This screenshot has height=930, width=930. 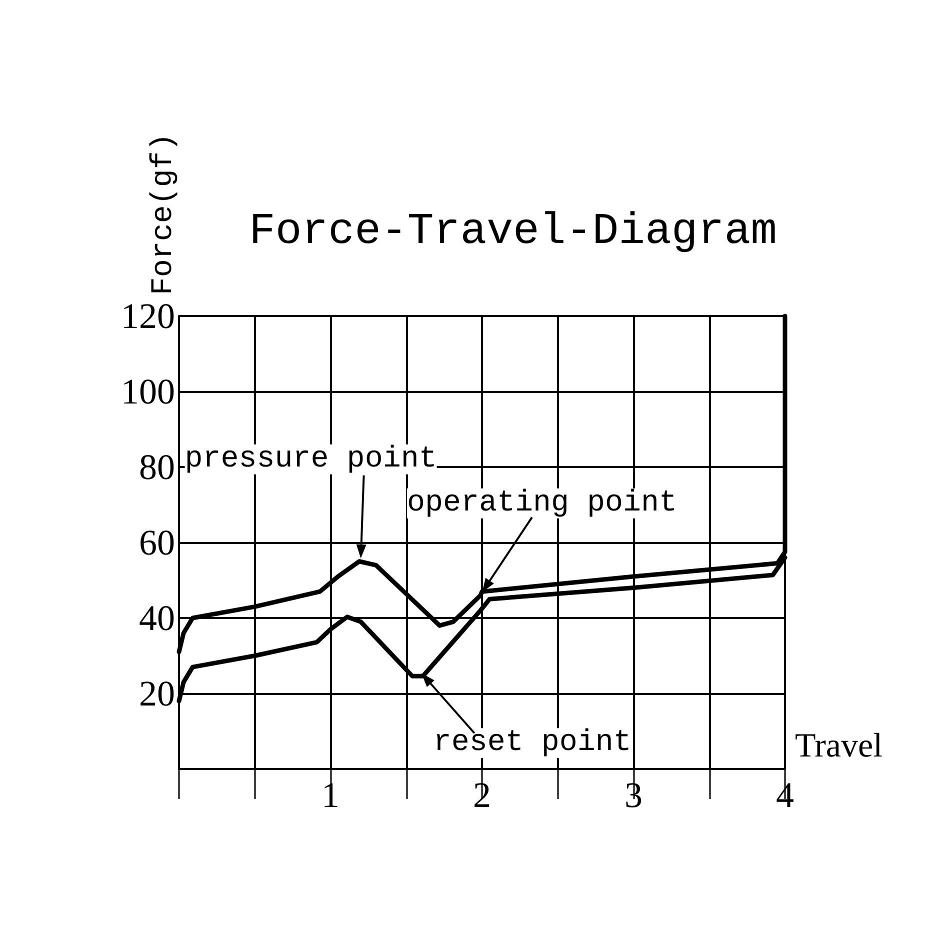 I want to click on annotation: pressure point, so click(x=310, y=459).